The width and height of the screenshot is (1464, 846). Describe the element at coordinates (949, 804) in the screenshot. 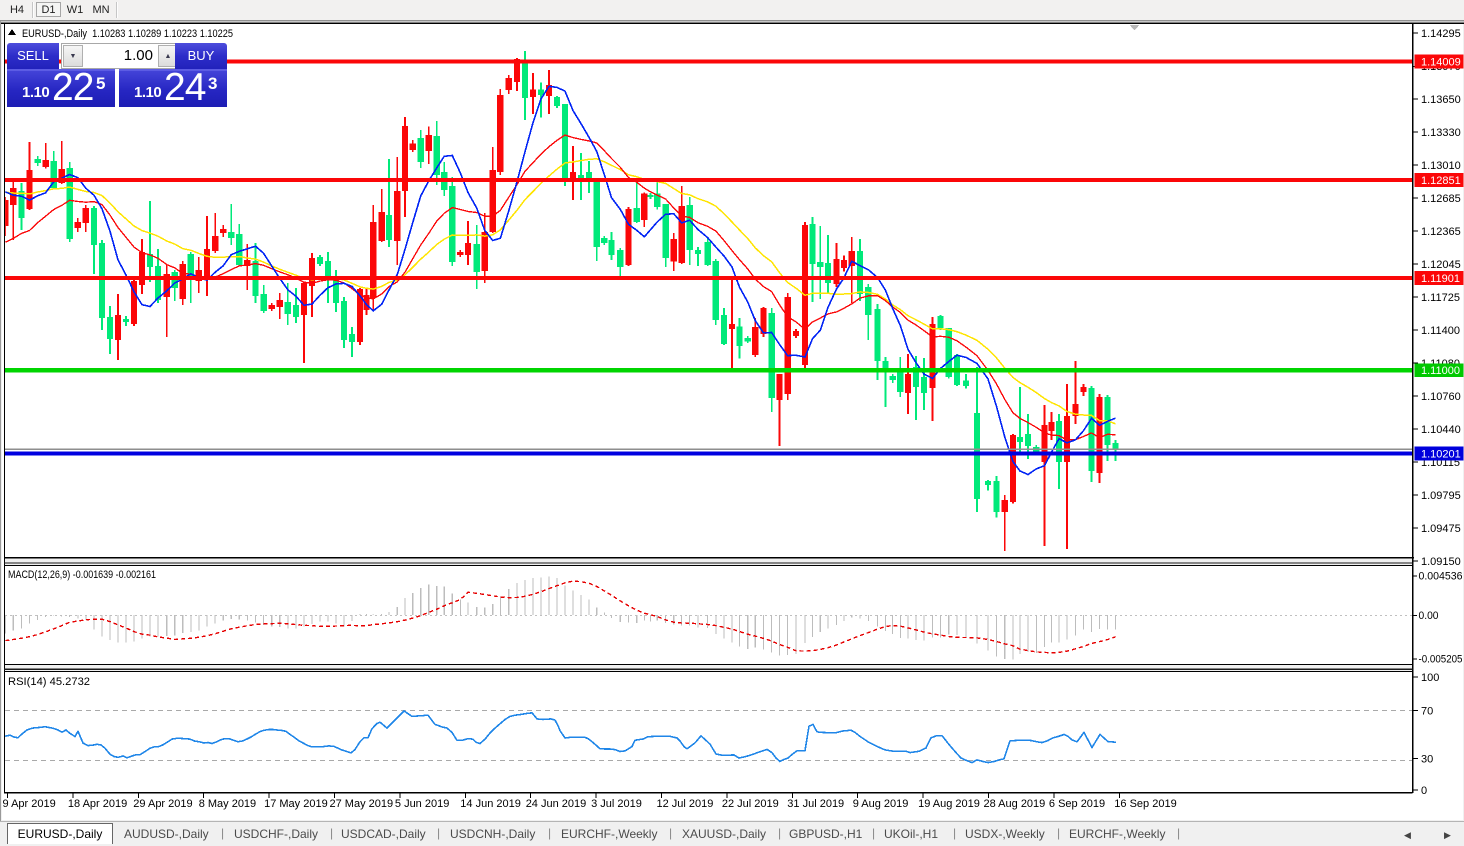

I see `svg-text: 19 Aug 2019` at that location.